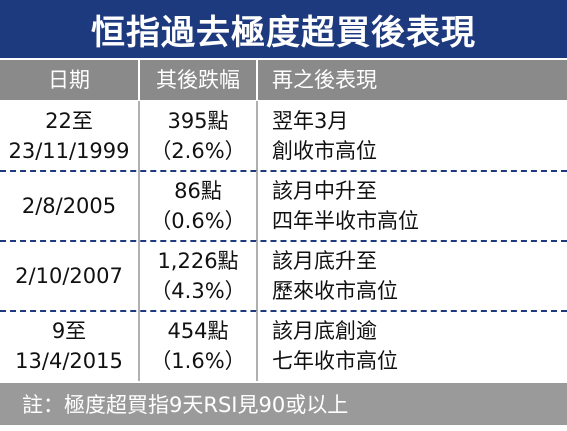 The image size is (567, 431). I want to click on header-row: 日期 其後跌幅 再之後表現, so click(283, 80).